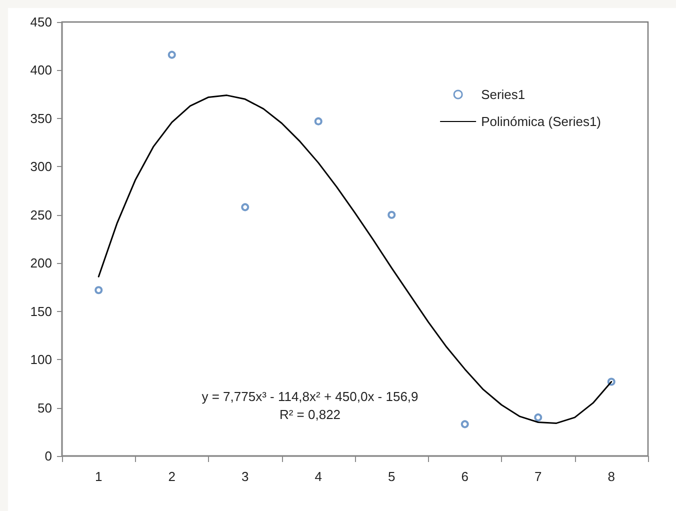  Describe the element at coordinates (310, 414) in the screenshot. I see `annotation: R² = 0,822` at that location.